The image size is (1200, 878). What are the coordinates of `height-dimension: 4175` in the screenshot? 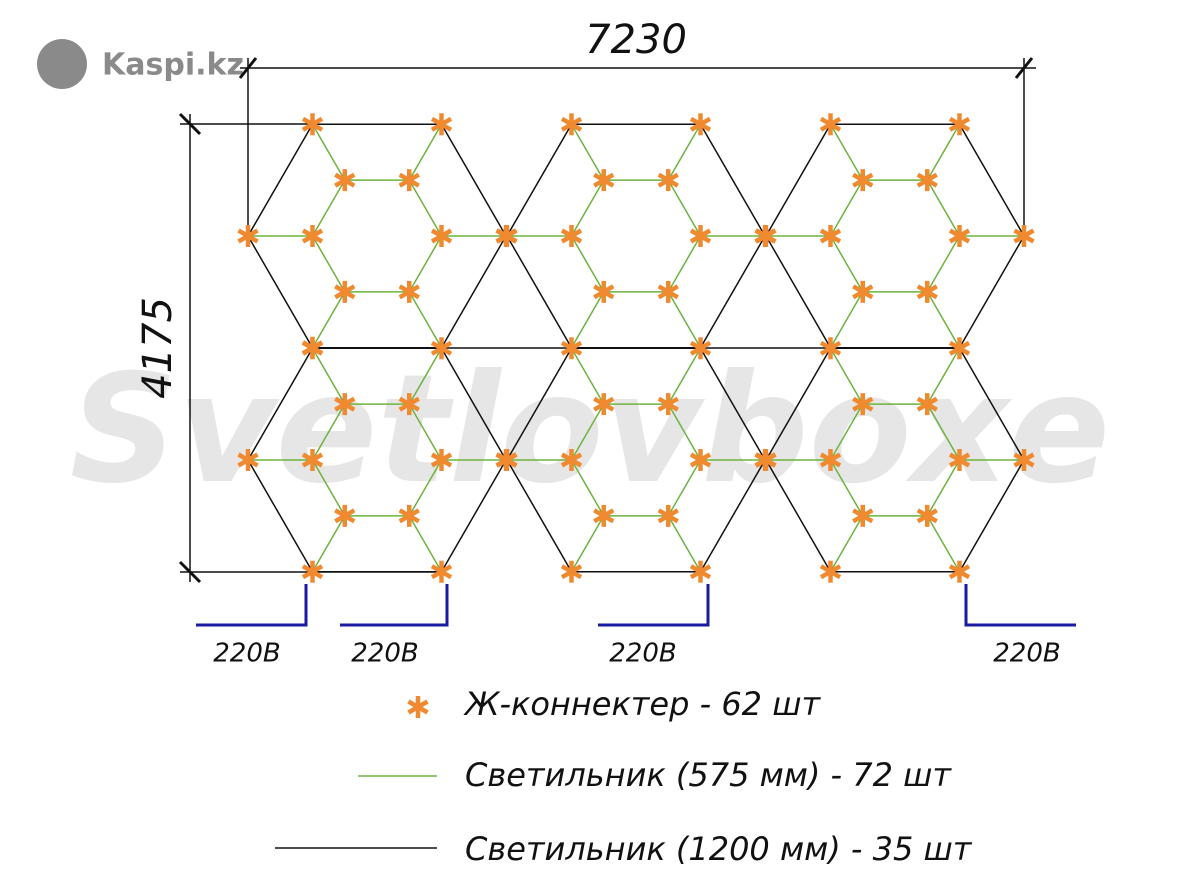 It's located at (158, 348).